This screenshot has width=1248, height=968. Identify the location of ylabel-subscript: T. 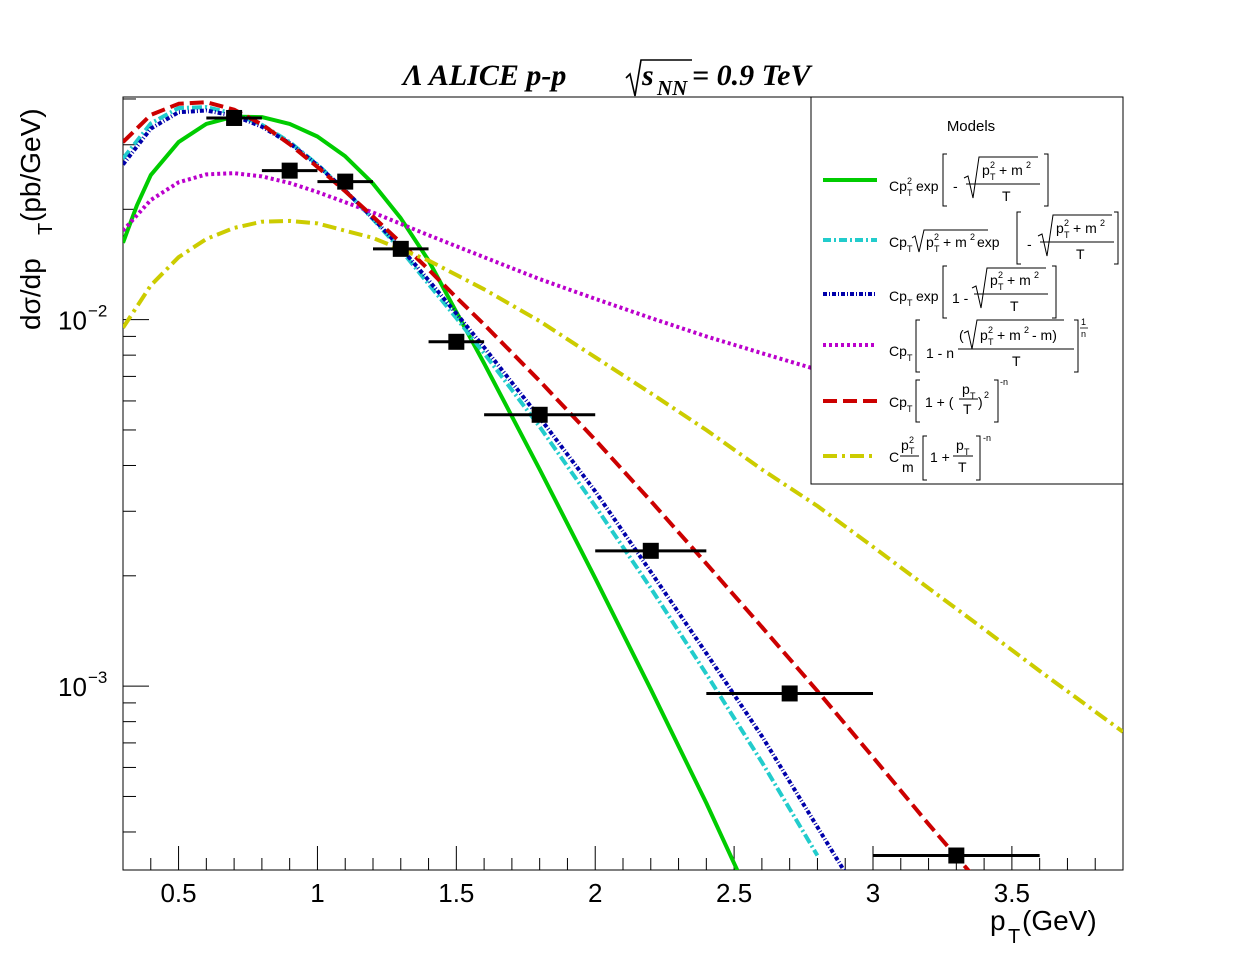
(46, 229).